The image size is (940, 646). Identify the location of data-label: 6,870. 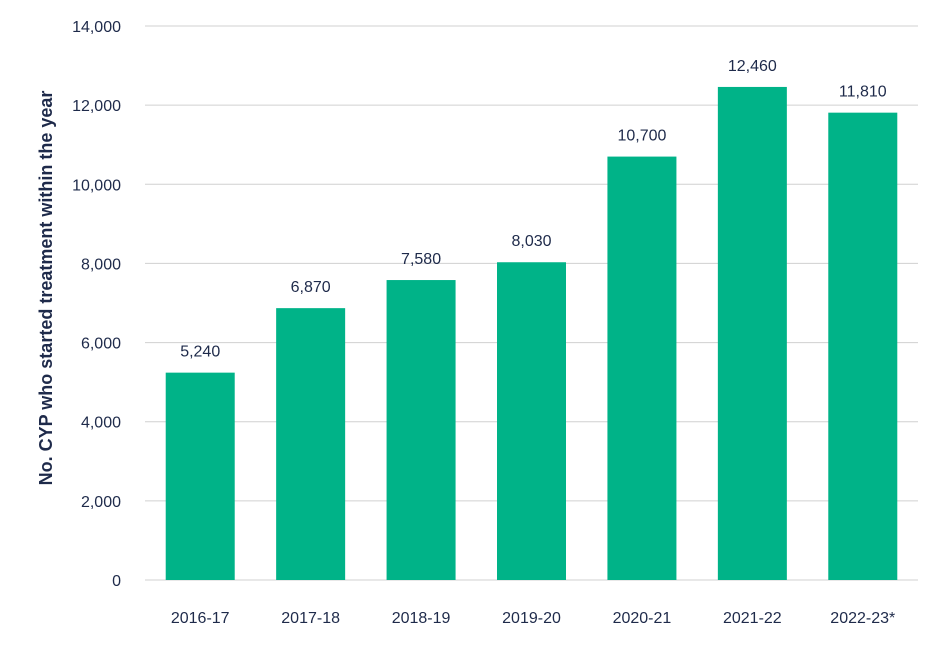
(311, 287).